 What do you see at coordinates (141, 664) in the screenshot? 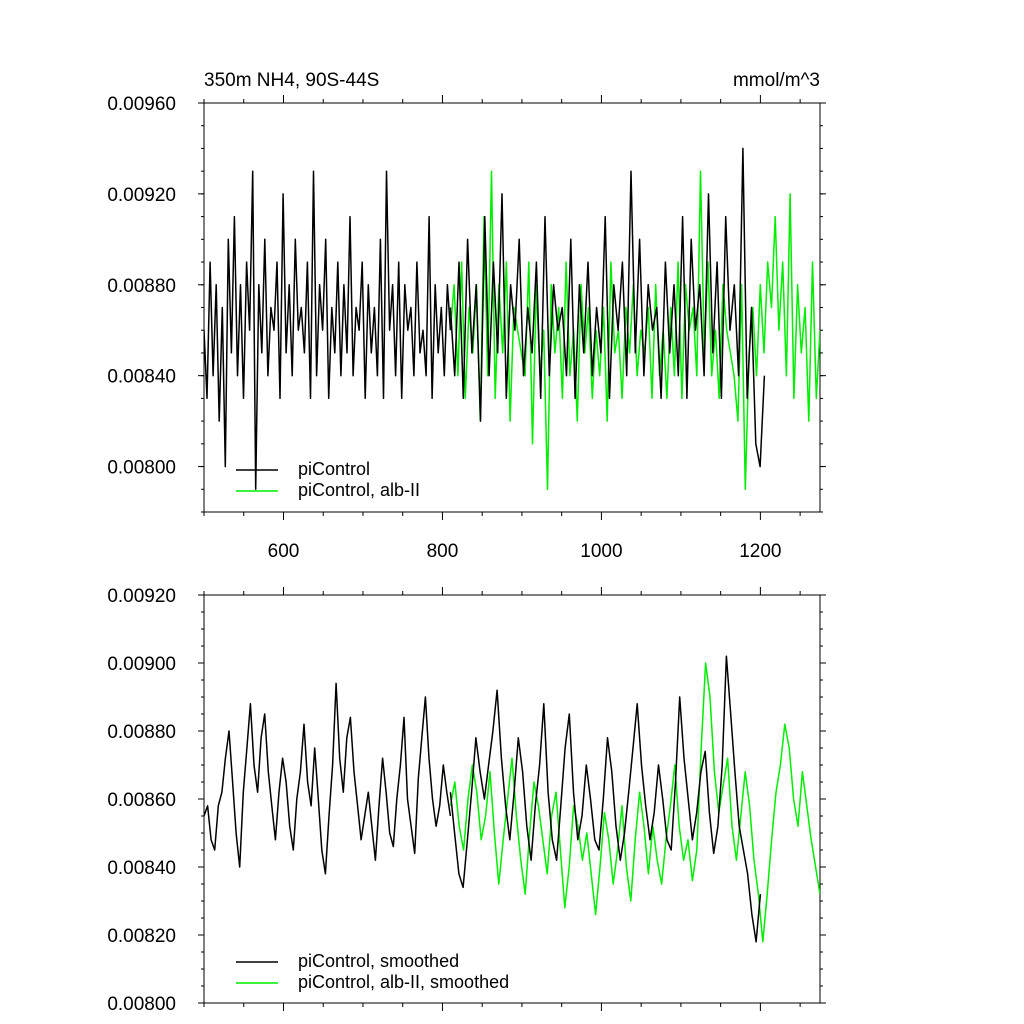
I see `y-tick-label: 0.00900` at bounding box center [141, 664].